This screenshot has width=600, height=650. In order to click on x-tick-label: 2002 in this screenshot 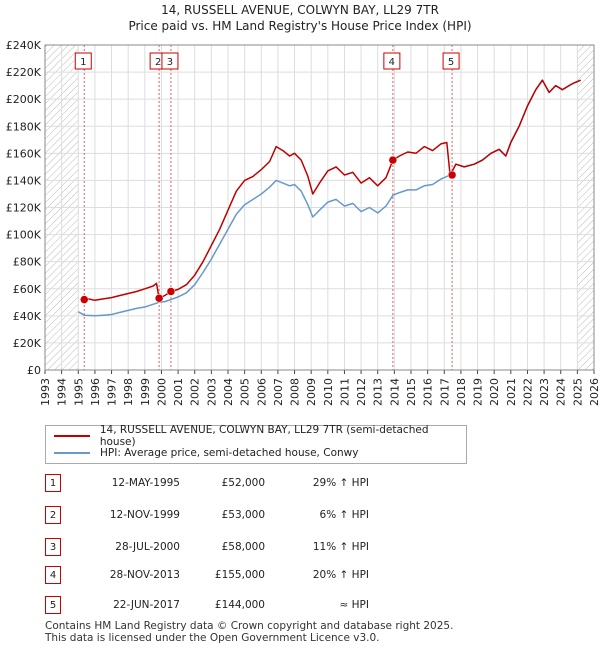, I will do `click(195, 392)`.